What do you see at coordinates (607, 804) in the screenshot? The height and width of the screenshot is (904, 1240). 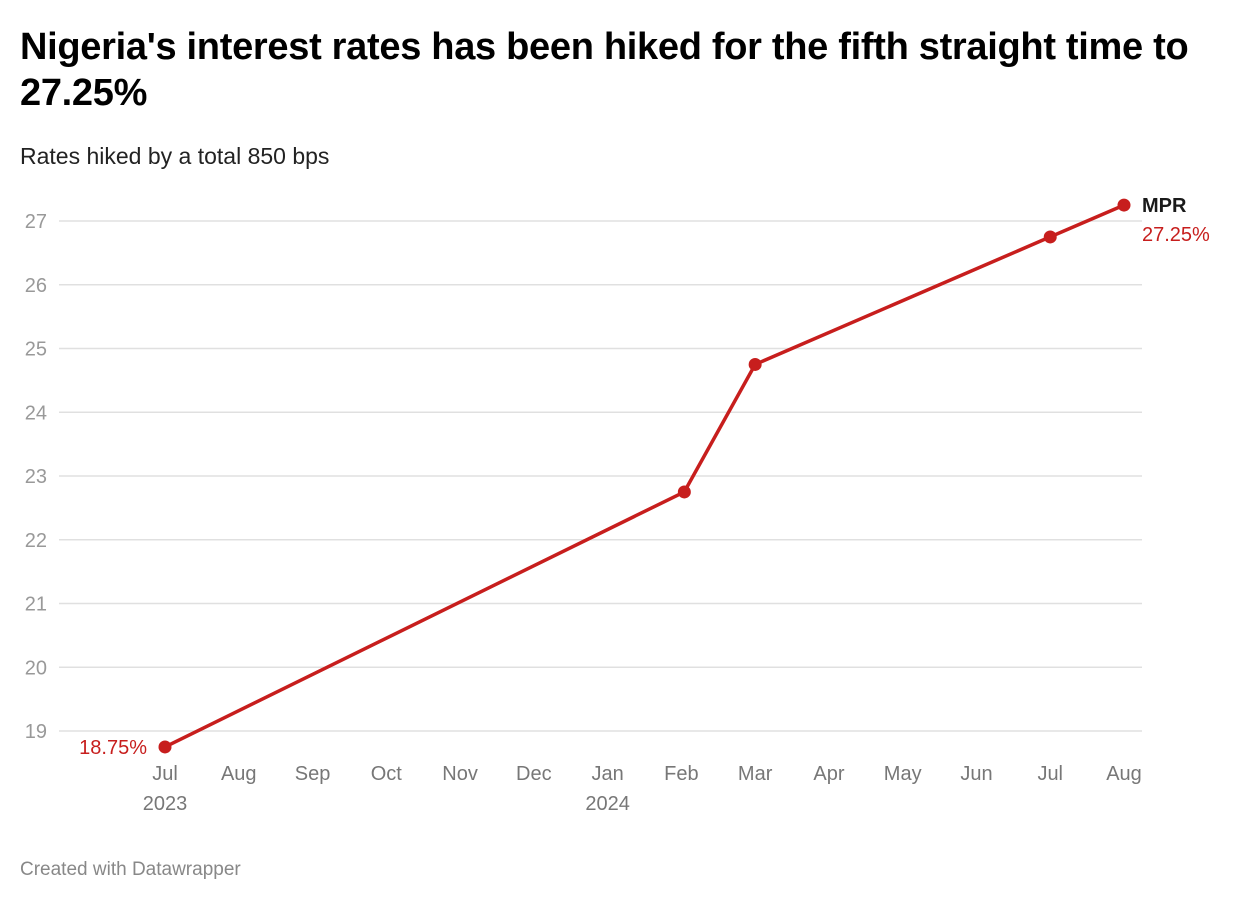 I see `x-tick-year-label: 2024` at bounding box center [607, 804].